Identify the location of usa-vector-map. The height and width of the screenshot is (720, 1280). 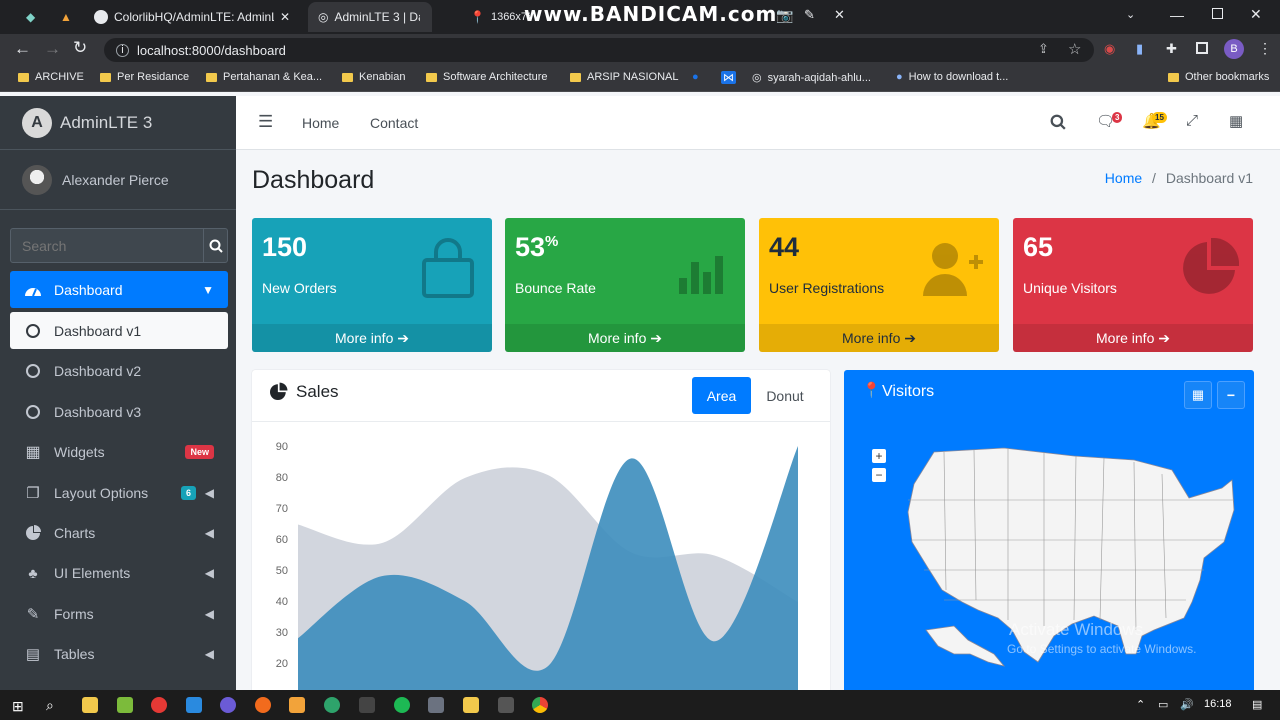
(1074, 560).